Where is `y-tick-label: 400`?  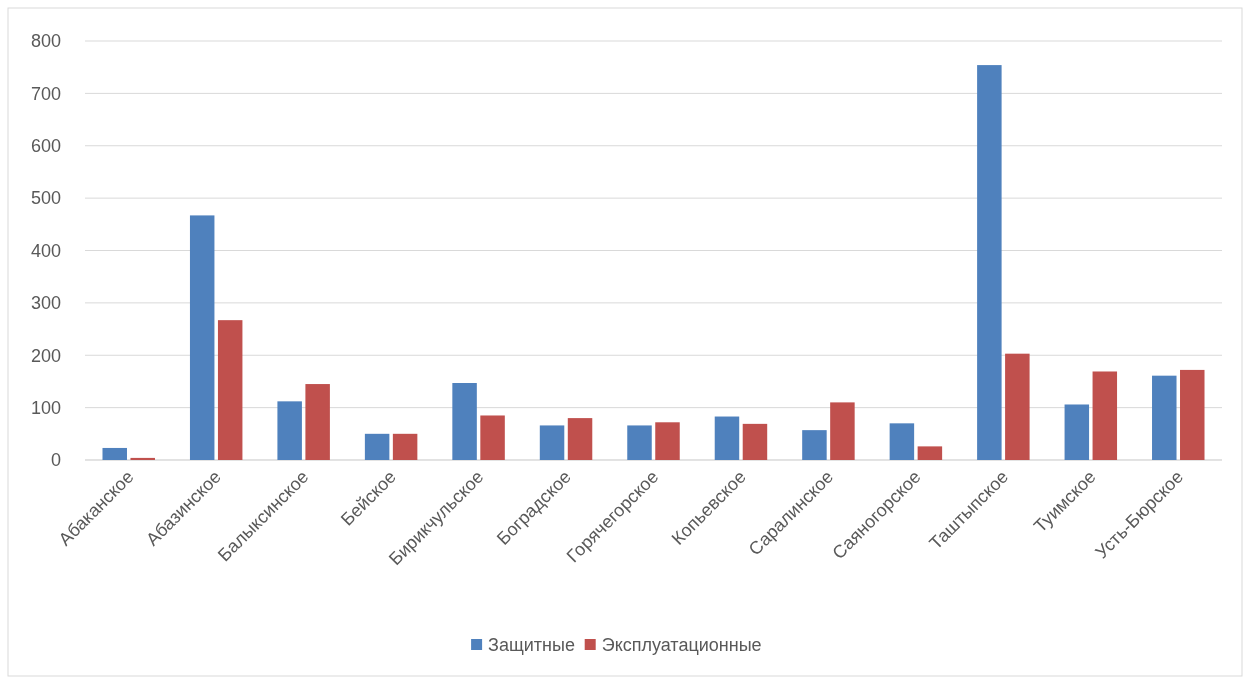 y-tick-label: 400 is located at coordinates (45, 250).